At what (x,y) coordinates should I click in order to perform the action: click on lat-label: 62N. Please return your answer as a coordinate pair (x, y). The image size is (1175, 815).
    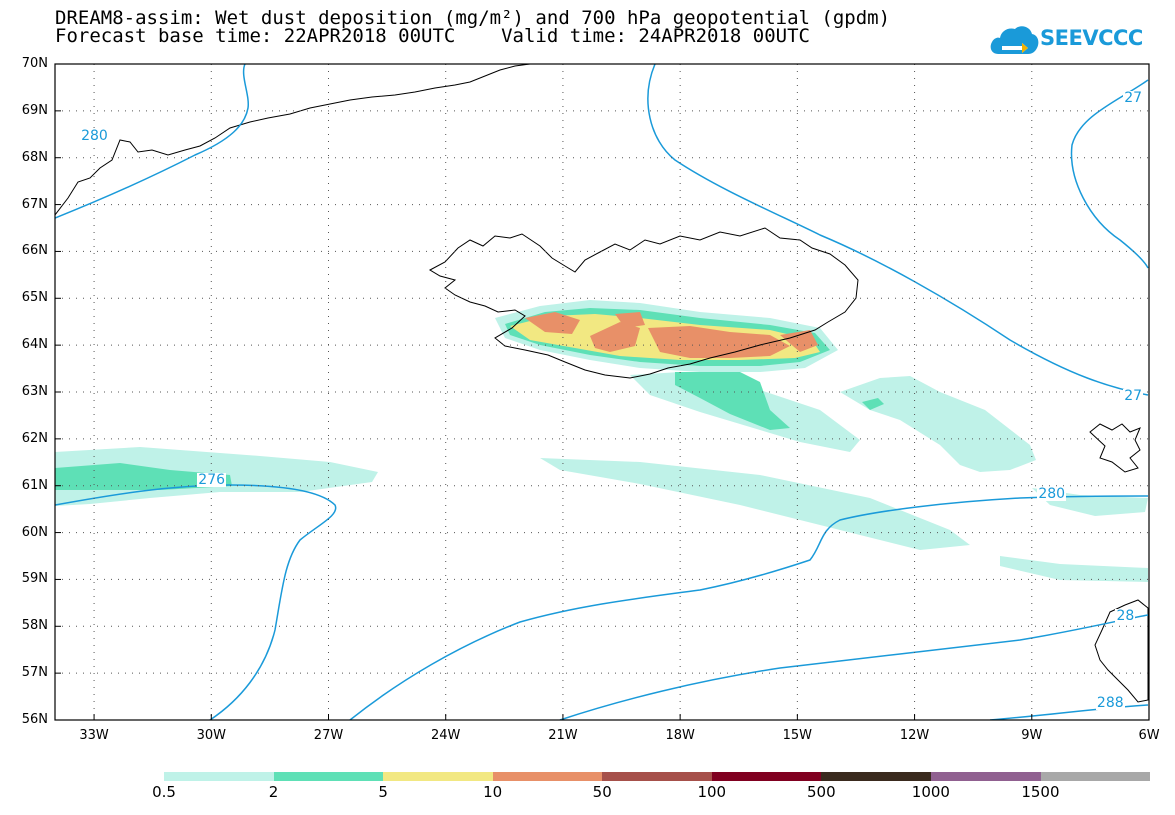
    Looking at the image, I should click on (34, 438).